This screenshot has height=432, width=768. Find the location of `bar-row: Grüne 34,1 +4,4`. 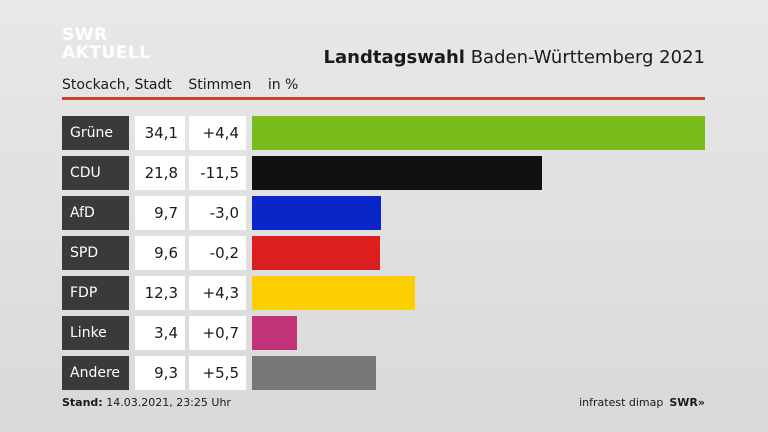

bar-row: Grüne 34,1 +4,4 is located at coordinates (383, 133).